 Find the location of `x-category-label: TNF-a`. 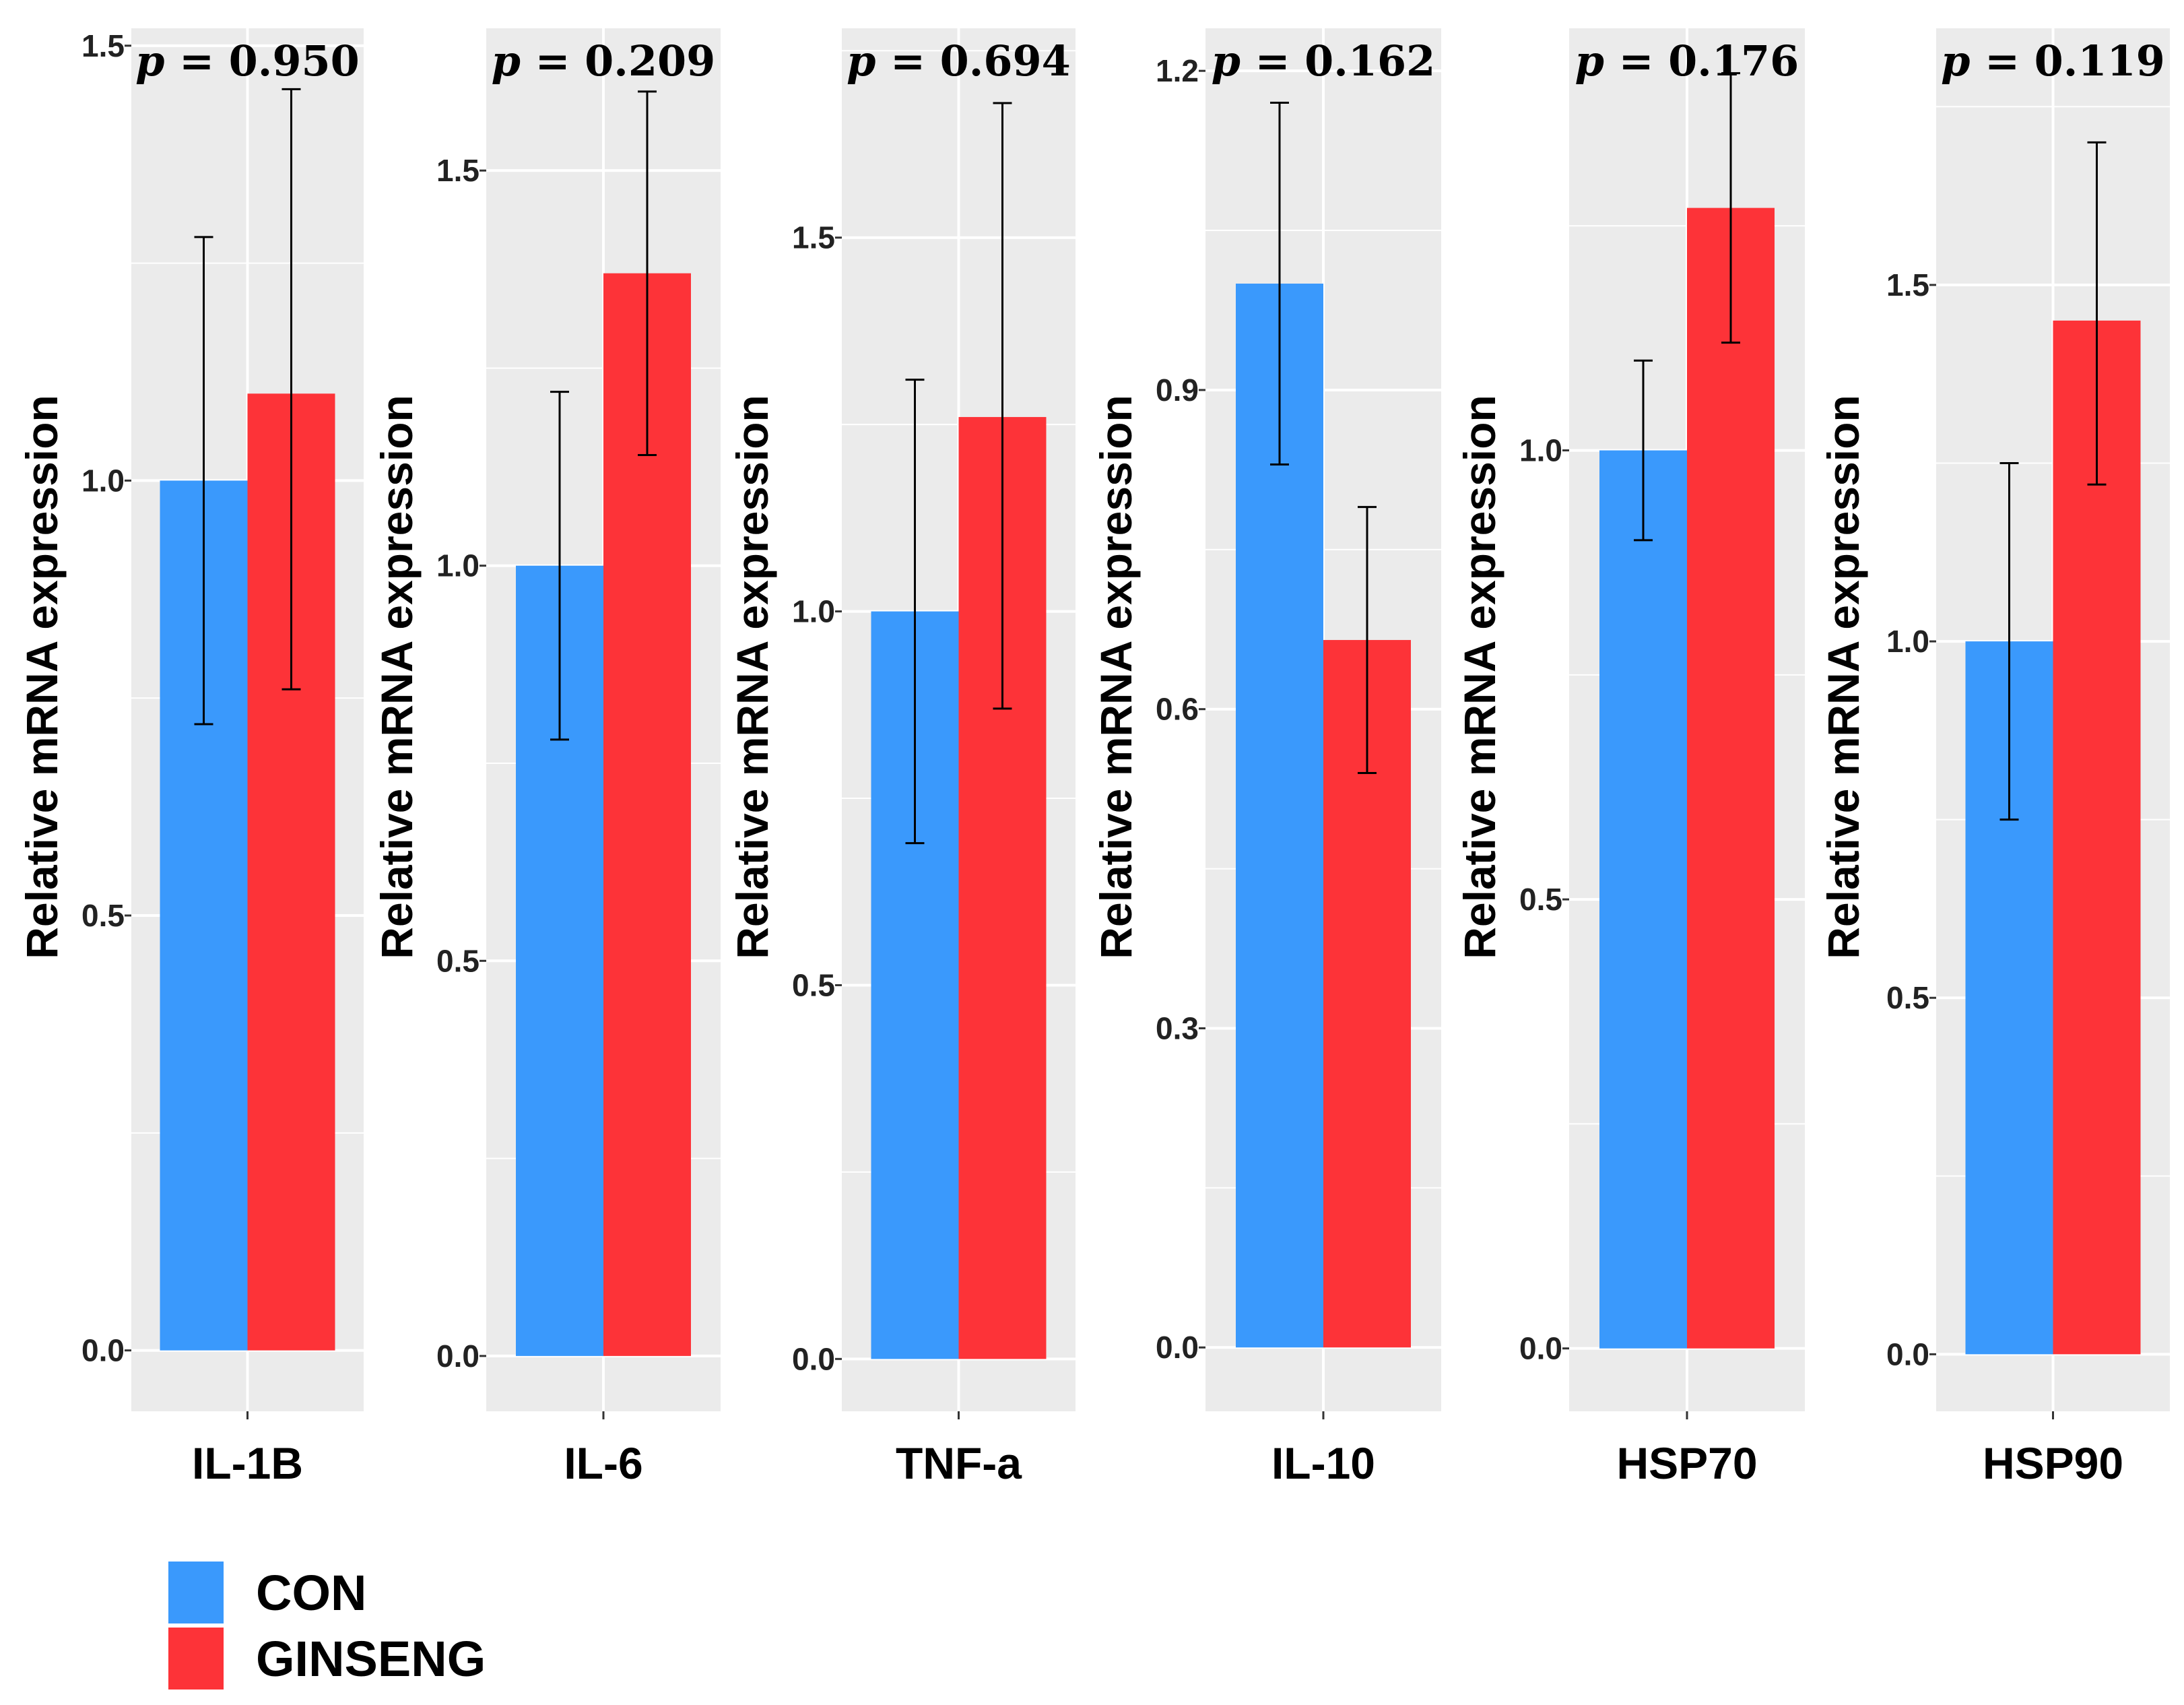

x-category-label: TNF-a is located at coordinates (959, 1463).